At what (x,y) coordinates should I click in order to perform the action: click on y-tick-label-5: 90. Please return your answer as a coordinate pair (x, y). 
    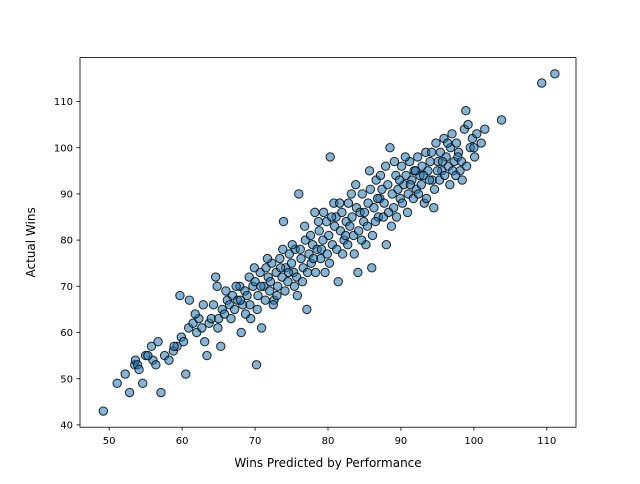
    Looking at the image, I should click on (66, 194).